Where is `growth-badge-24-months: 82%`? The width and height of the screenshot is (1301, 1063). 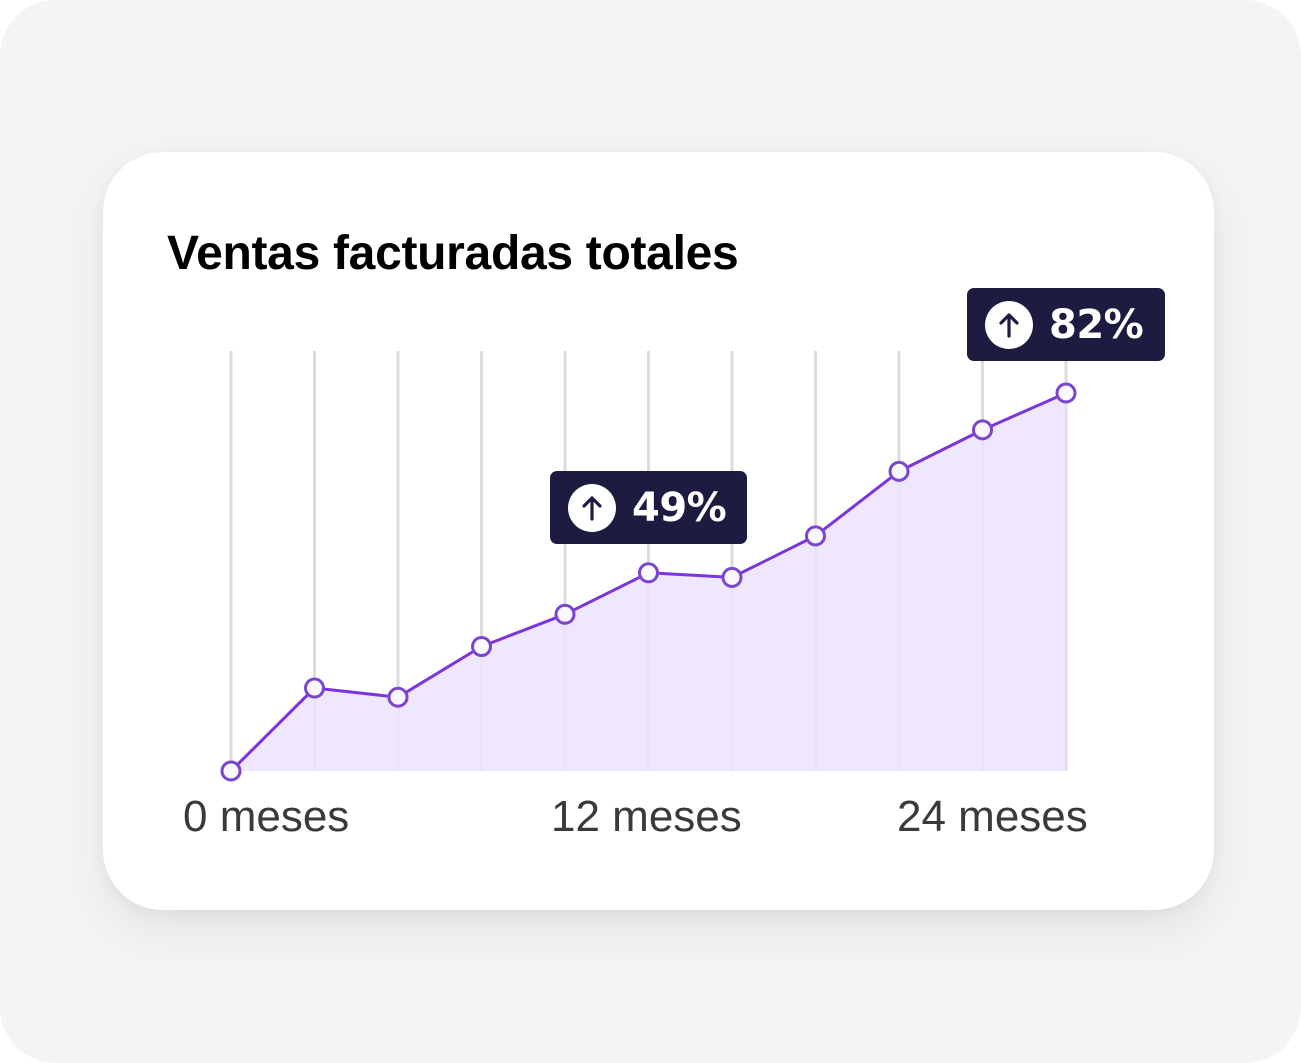
growth-badge-24-months: 82% is located at coordinates (1066, 324).